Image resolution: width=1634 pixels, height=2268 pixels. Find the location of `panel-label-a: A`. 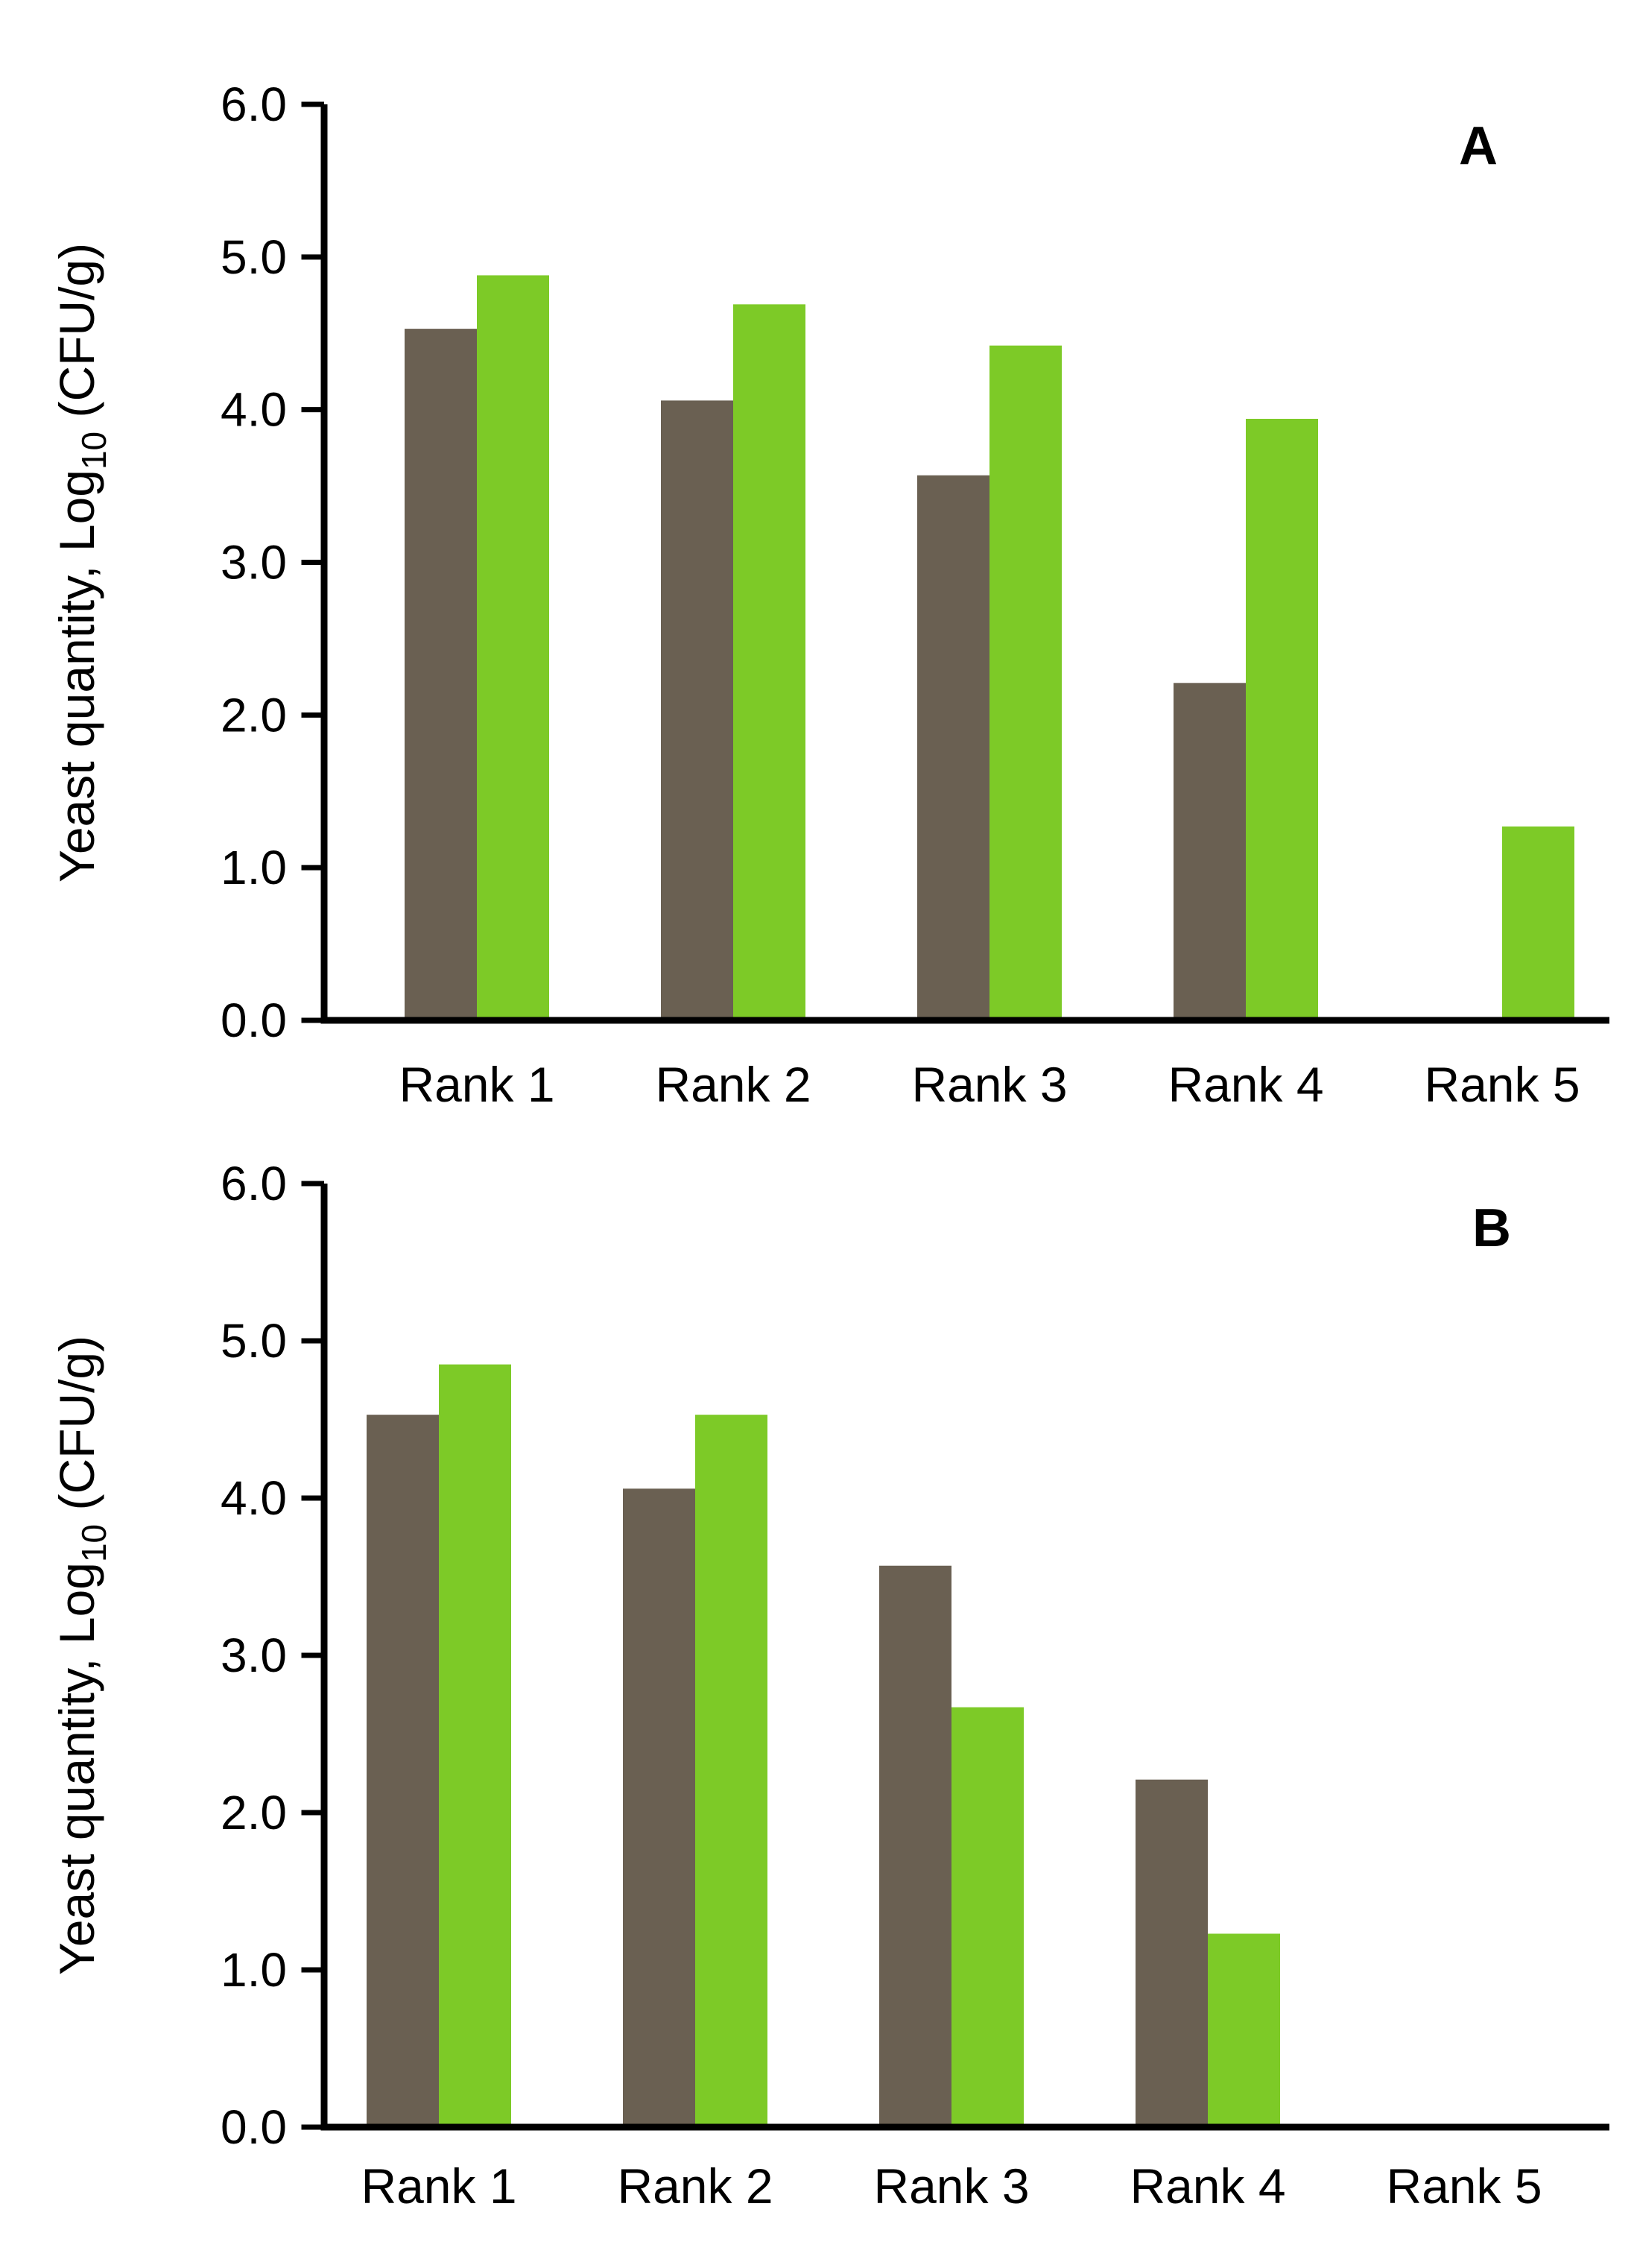

panel-label-a: A is located at coordinates (1478, 146).